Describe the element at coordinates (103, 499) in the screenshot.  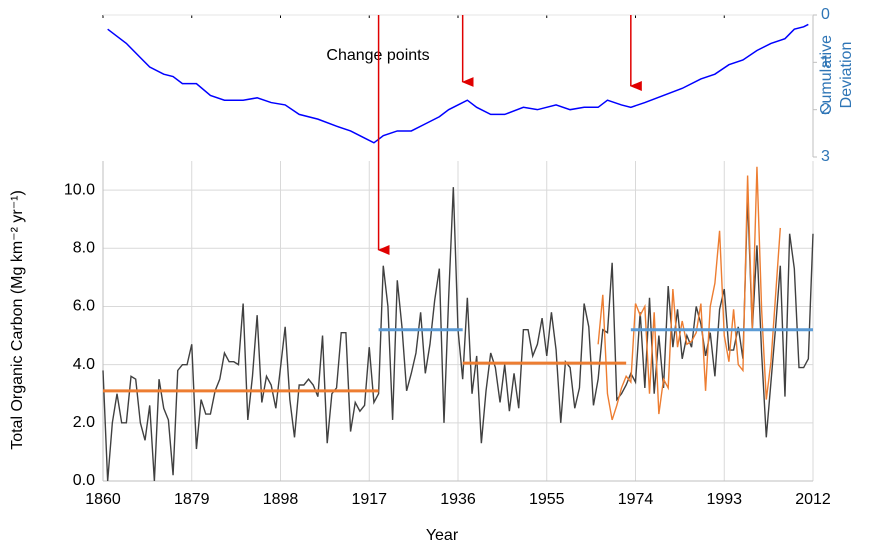
I see `x-tick-label: 1860` at that location.